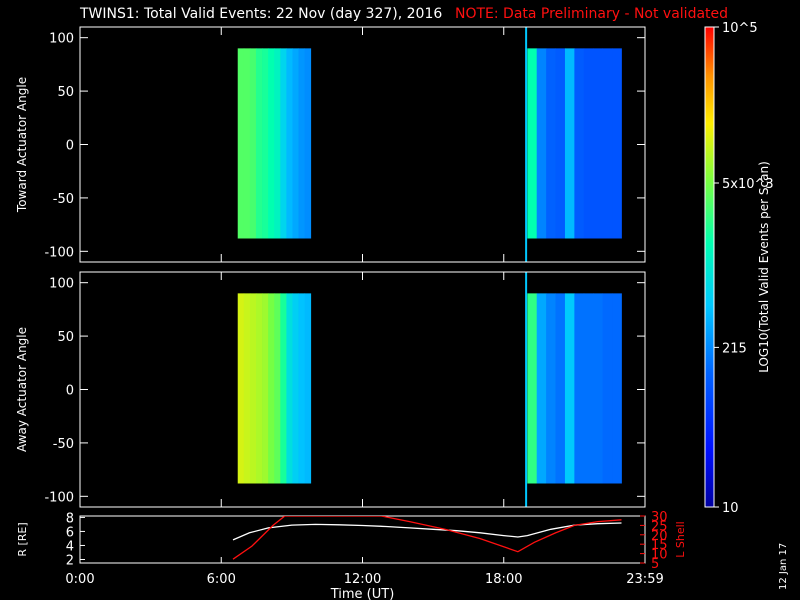 The height and width of the screenshot is (600, 800). I want to click on y-axis-label: Away Actuator Angle, so click(22, 389).